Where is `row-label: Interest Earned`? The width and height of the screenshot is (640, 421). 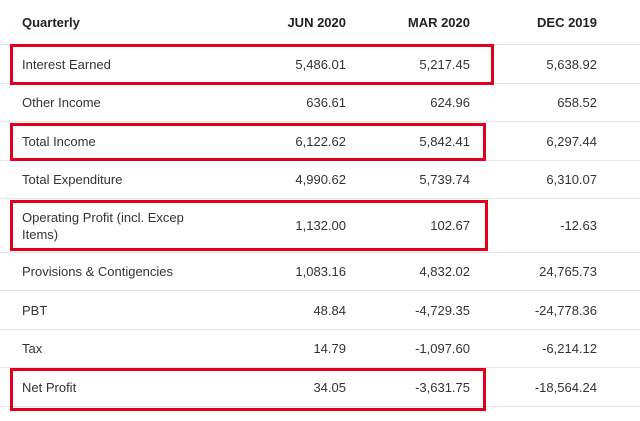 row-label: Interest Earned is located at coordinates (66, 64).